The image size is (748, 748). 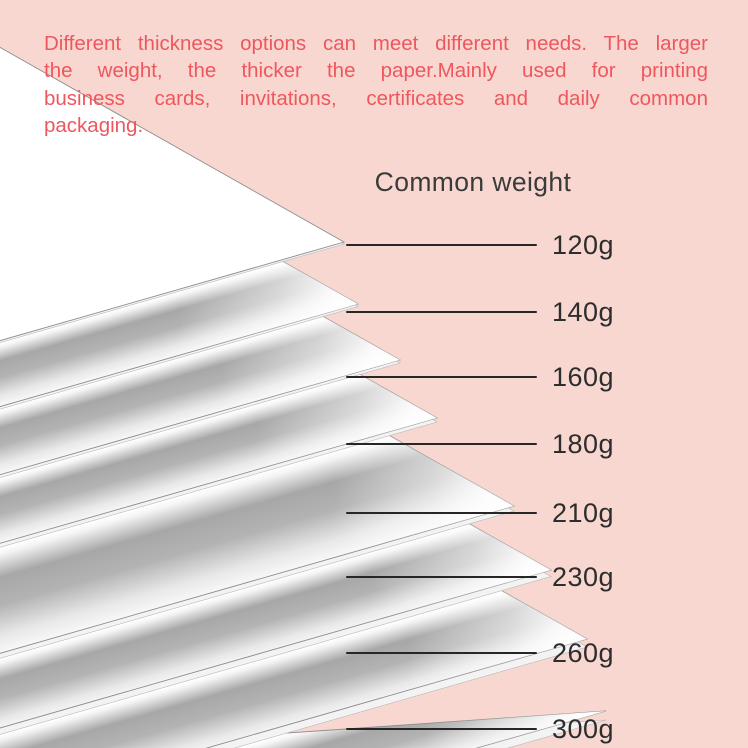 I want to click on weight-label-180g: 180g, so click(x=583, y=444).